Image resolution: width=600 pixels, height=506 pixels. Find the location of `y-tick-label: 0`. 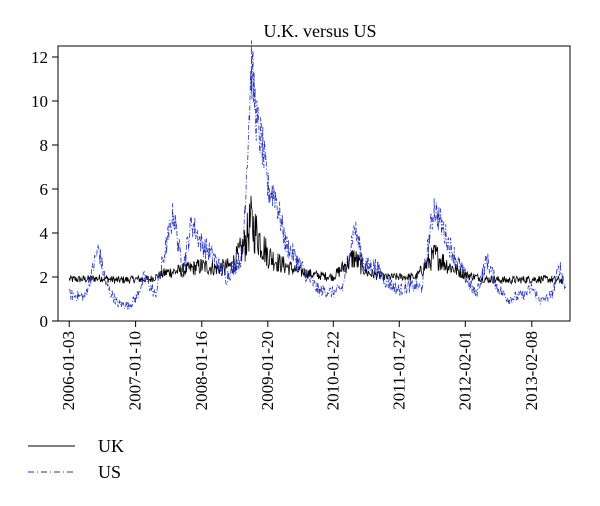

y-tick-label: 0 is located at coordinates (44, 321).